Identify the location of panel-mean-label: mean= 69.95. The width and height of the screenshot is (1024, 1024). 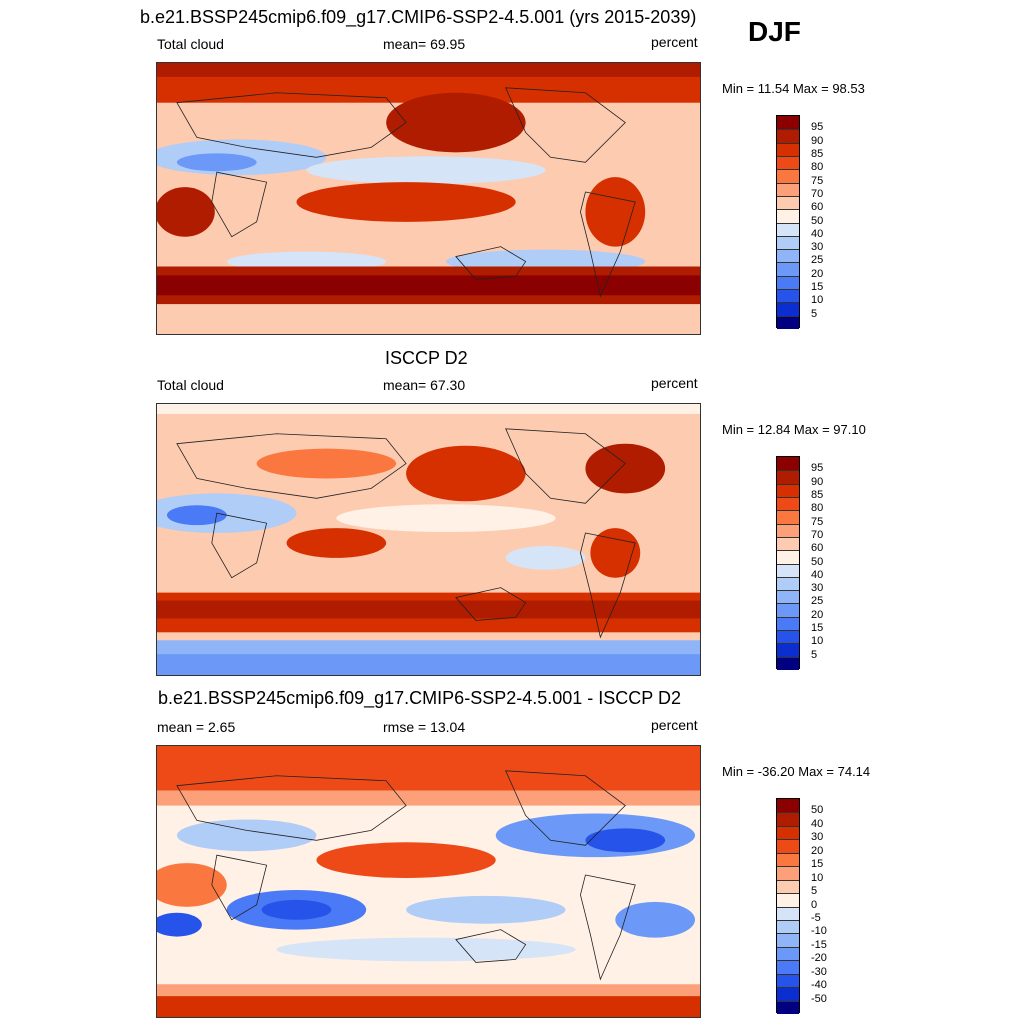
(424, 44).